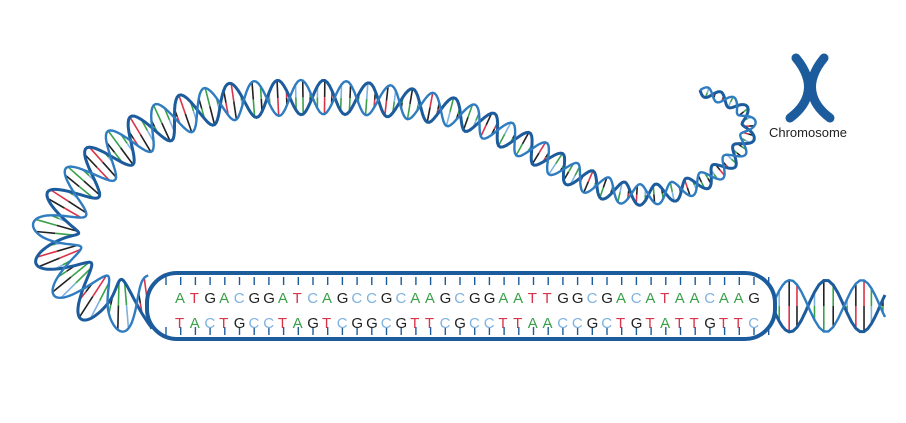 This screenshot has height=423, width=906. I want to click on box-ticks, so click(467, 306).